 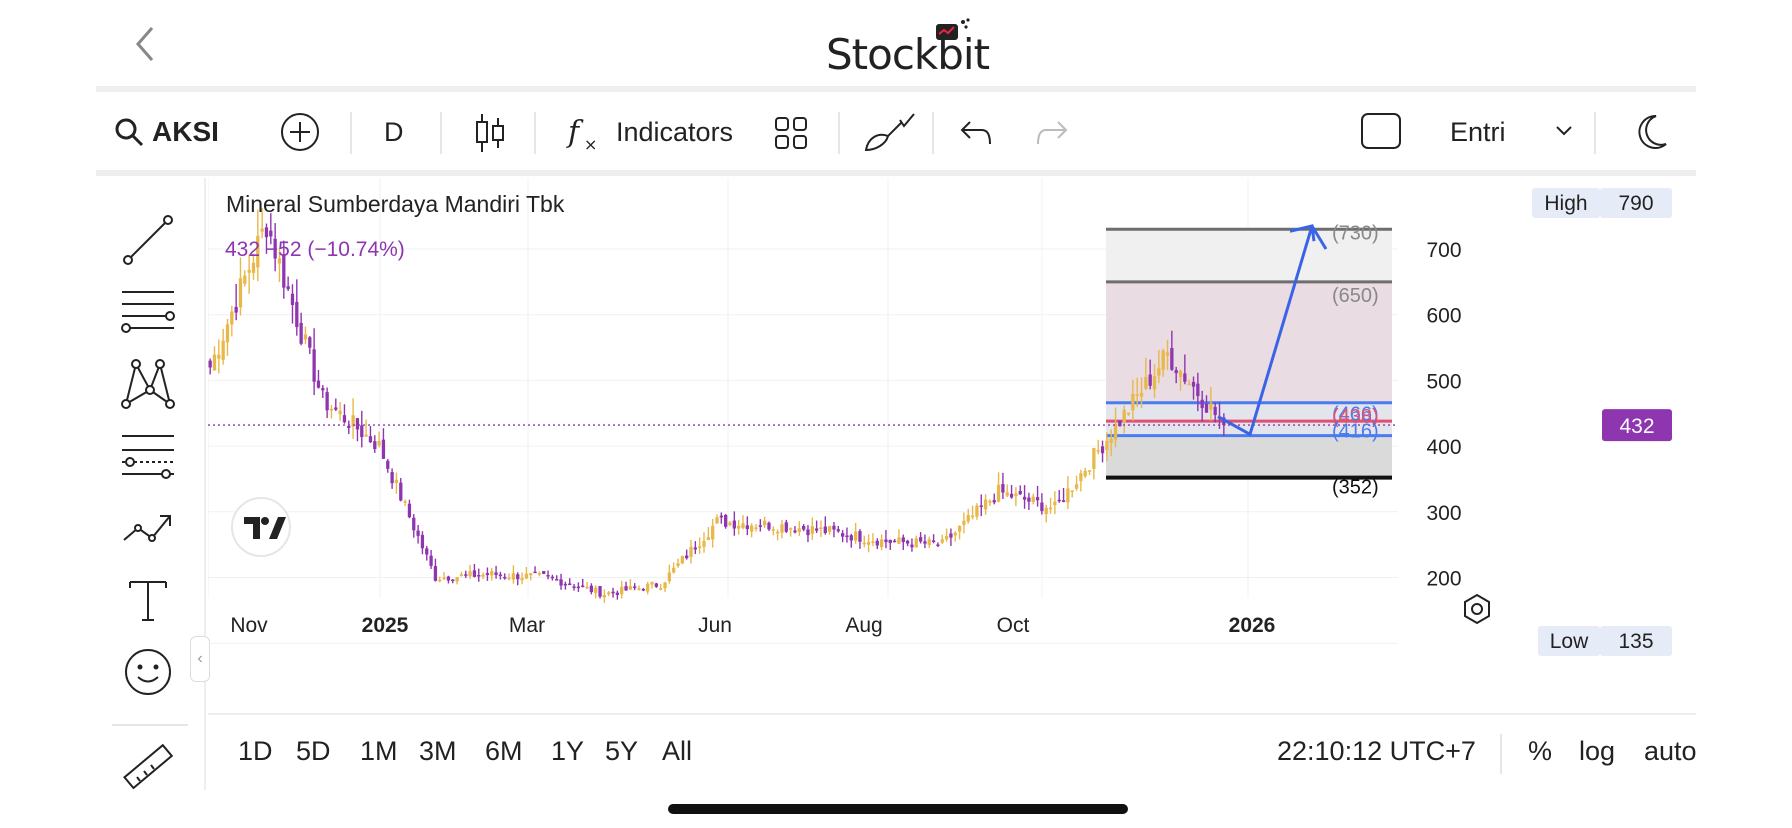 What do you see at coordinates (490, 133) in the screenshot?
I see `candles-icon` at bounding box center [490, 133].